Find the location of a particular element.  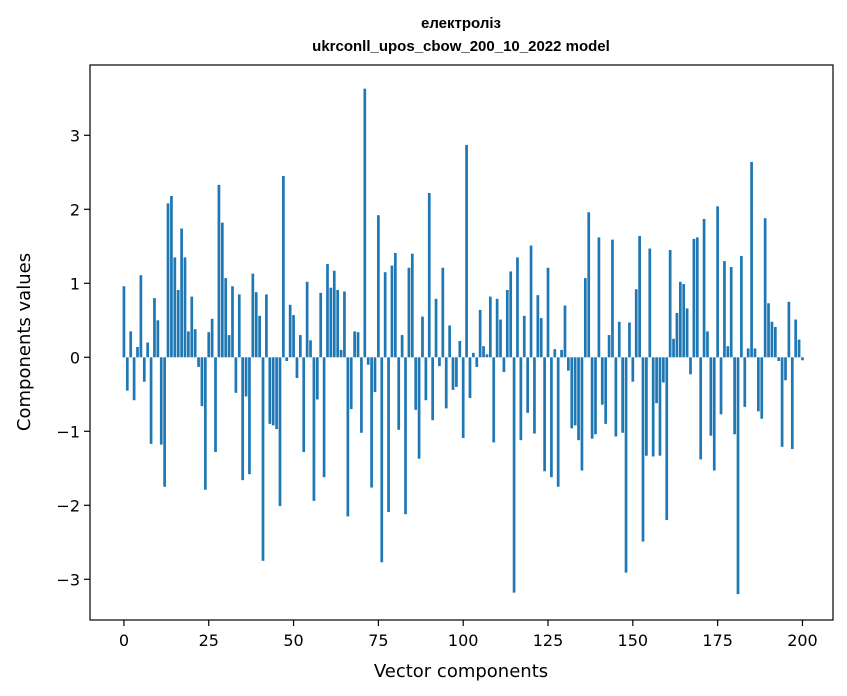

y-tick-label: 2 is located at coordinates (75, 209).